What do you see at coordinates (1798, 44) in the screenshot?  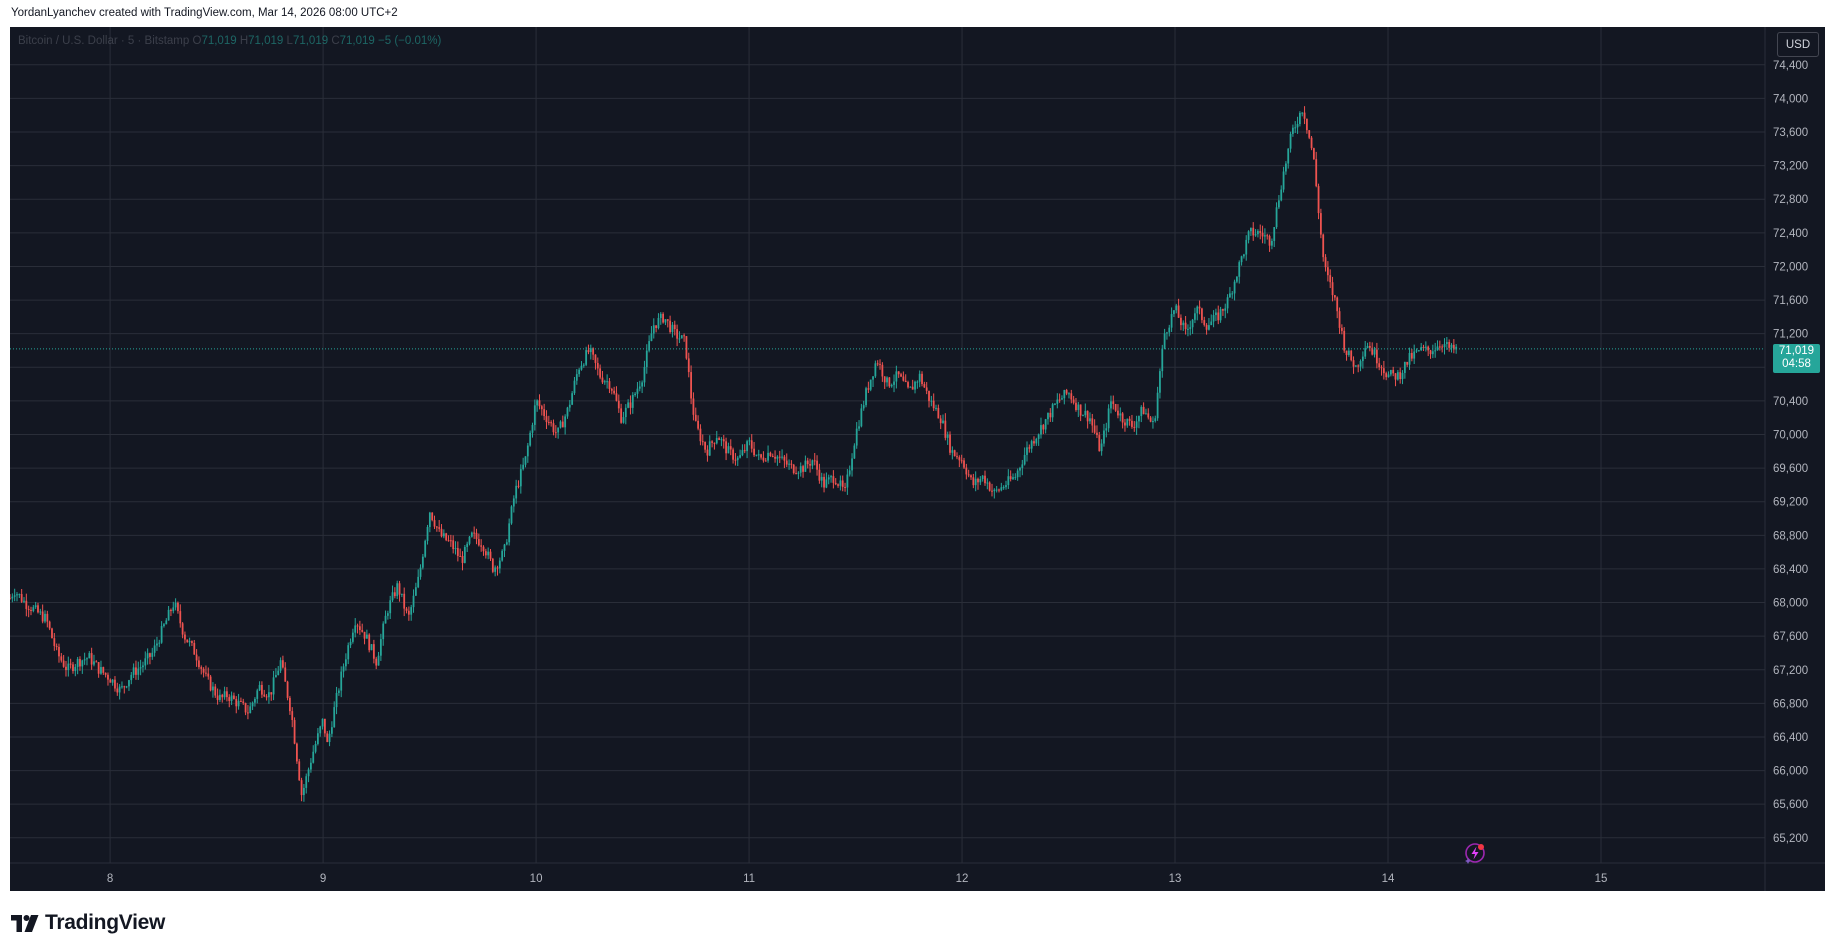 I see `currency-button: USD` at bounding box center [1798, 44].